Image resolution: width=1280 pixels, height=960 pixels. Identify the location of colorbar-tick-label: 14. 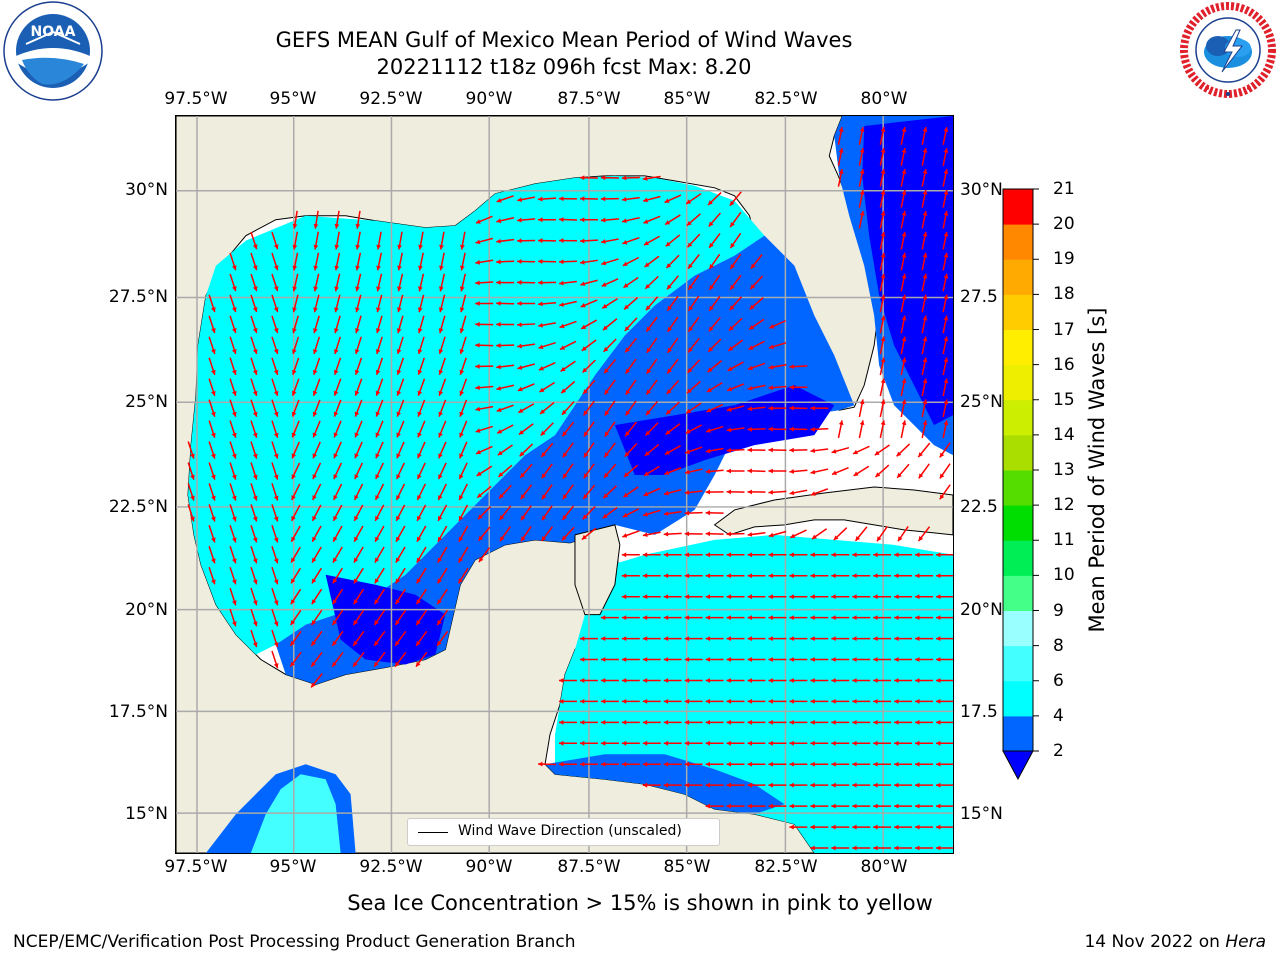
(1064, 434).